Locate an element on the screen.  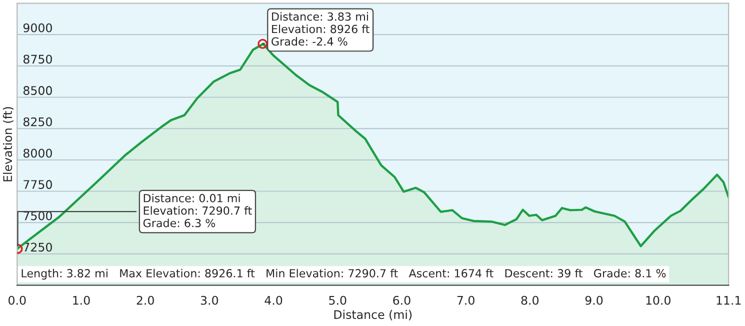
y-tick-label: 9000 is located at coordinates (37, 27).